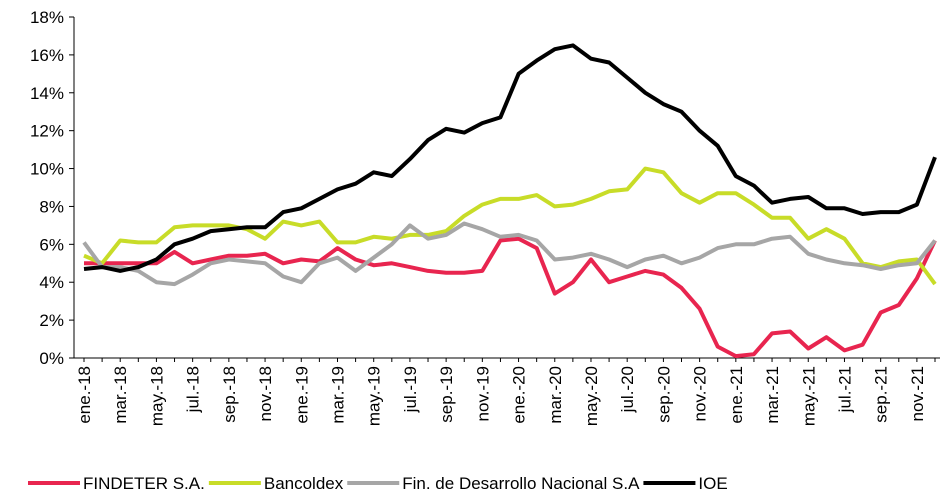 This screenshot has height=497, width=942. What do you see at coordinates (47, 93) in the screenshot?
I see `y-tick-label: 14%` at bounding box center [47, 93].